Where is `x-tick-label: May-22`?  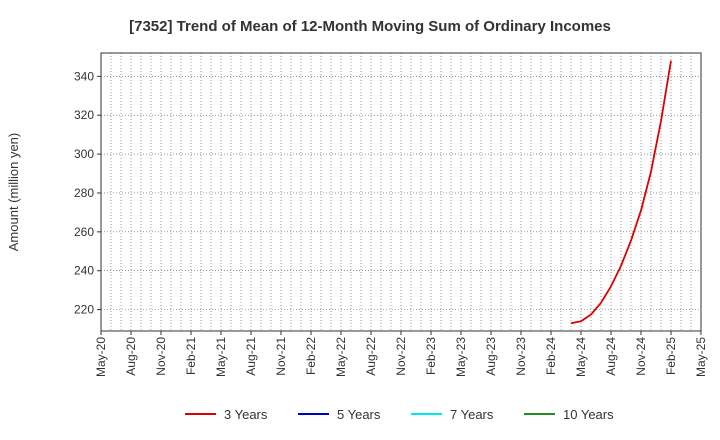 x-tick-label: May-22 is located at coordinates (341, 357).